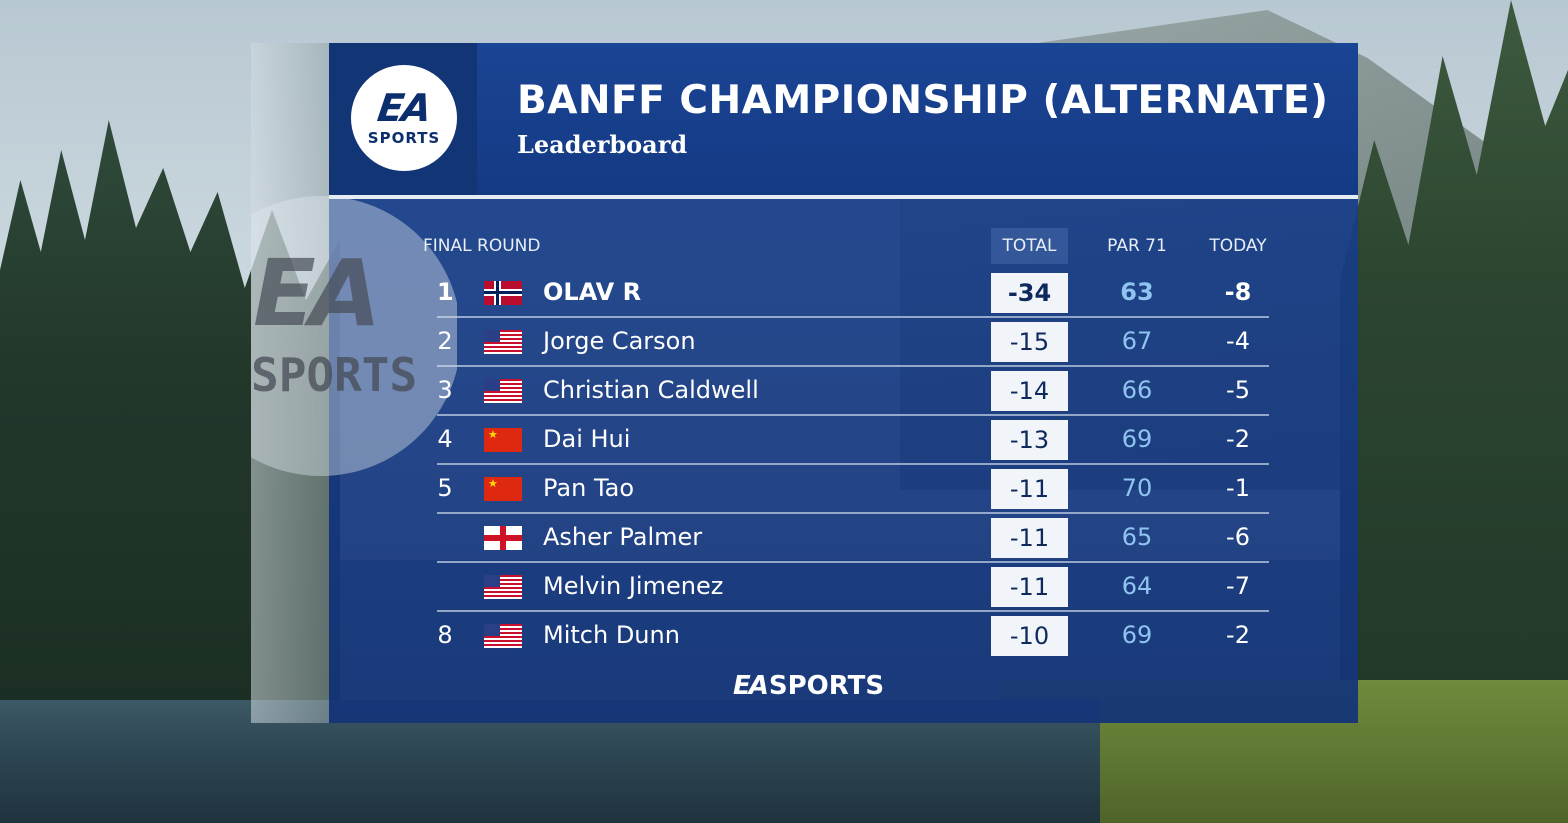 The width and height of the screenshot is (1568, 823). Describe the element at coordinates (853, 587) in the screenshot. I see `leaderboard-row: Melvin Jimenez -11 64 -7` at that location.